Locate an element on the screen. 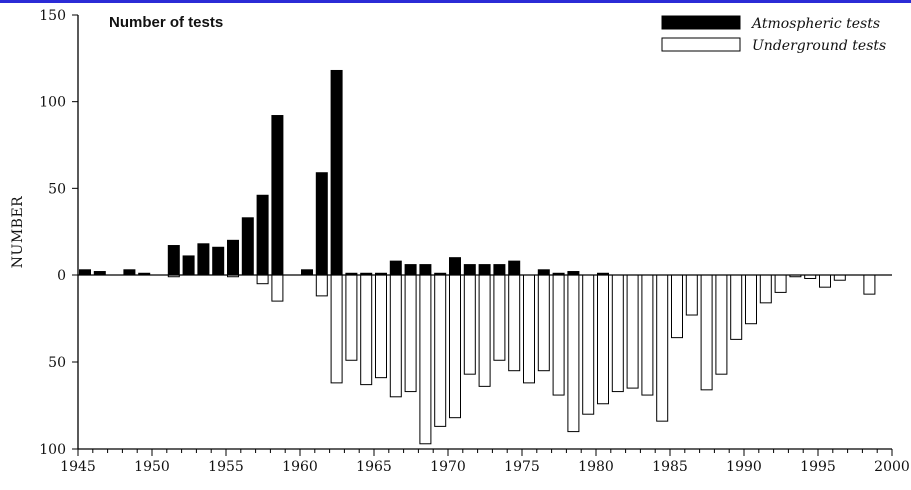 The height and width of the screenshot is (490, 911). underground-bar-1982 is located at coordinates (632, 331).